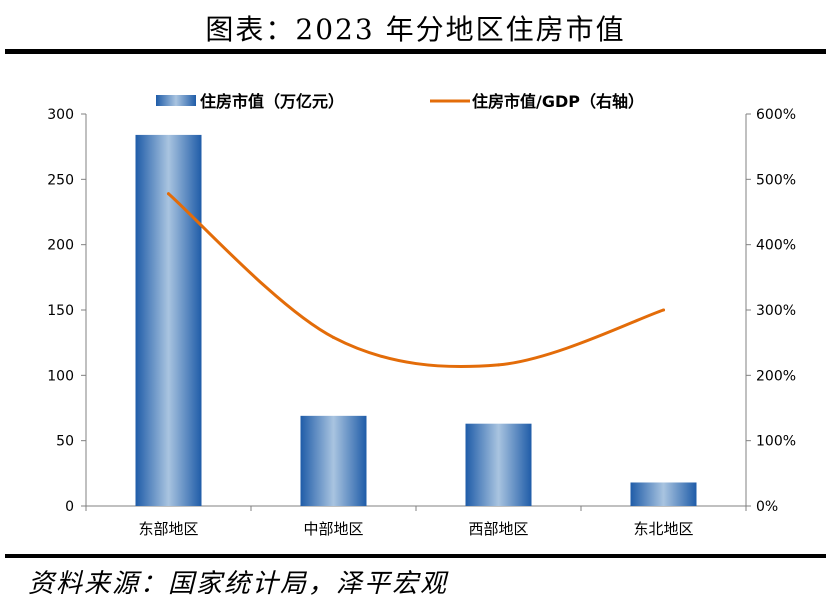 Image resolution: width=831 pixels, height=612 pixels. I want to click on right-tick-label: 500%, so click(776, 180).